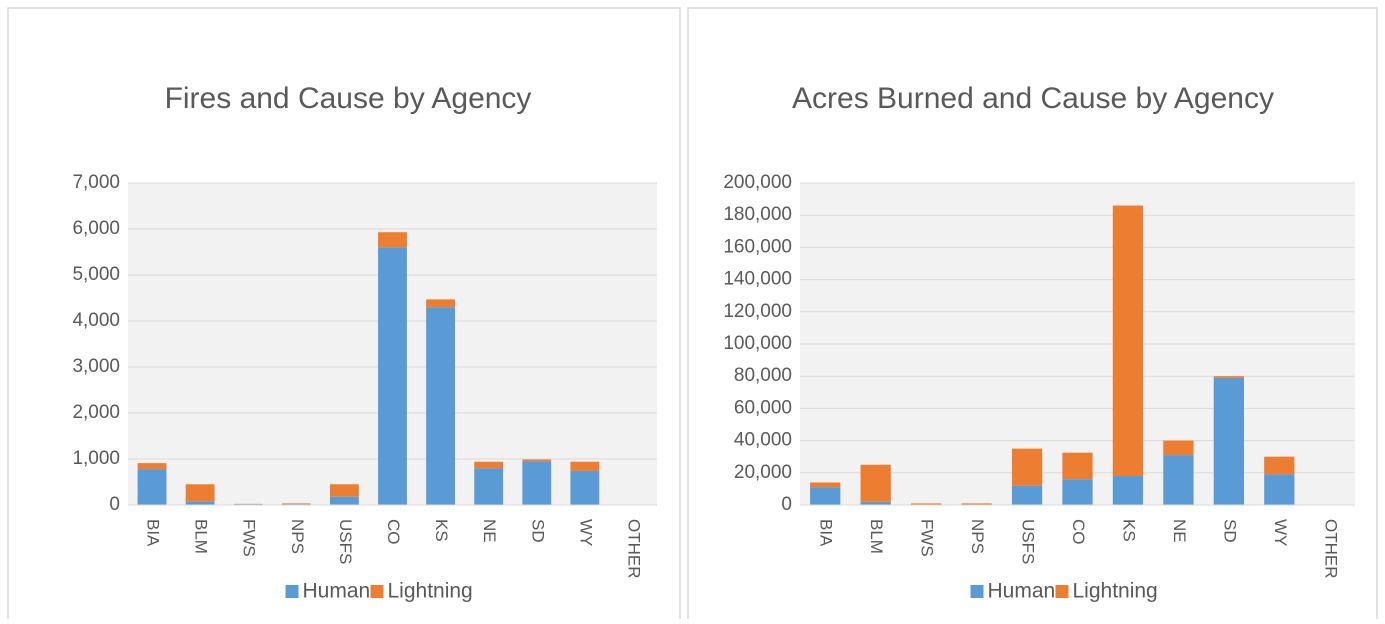  Describe the element at coordinates (757, 311) in the screenshot. I see `y-tick-label: 120,000` at that location.